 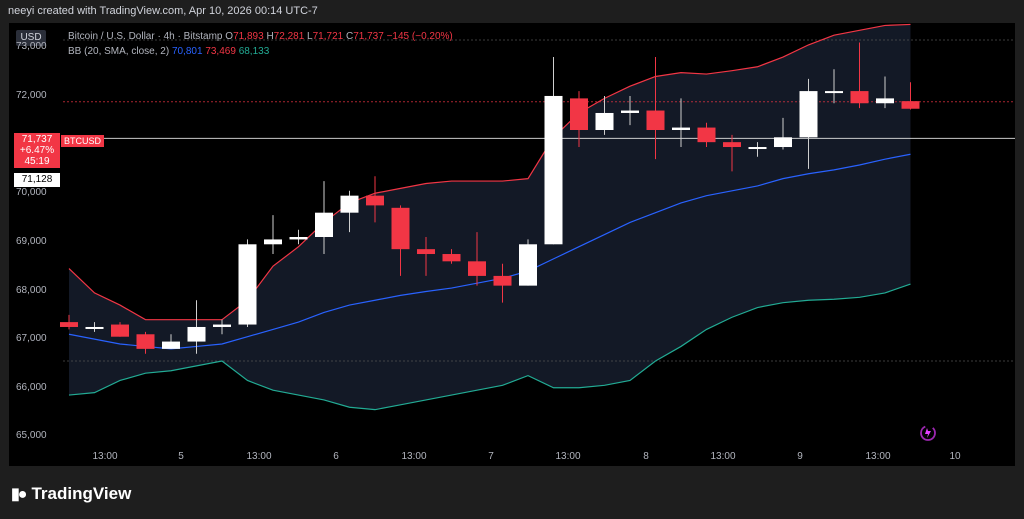 What do you see at coordinates (289, 36) in the screenshot?
I see `high-value: 72,281` at bounding box center [289, 36].